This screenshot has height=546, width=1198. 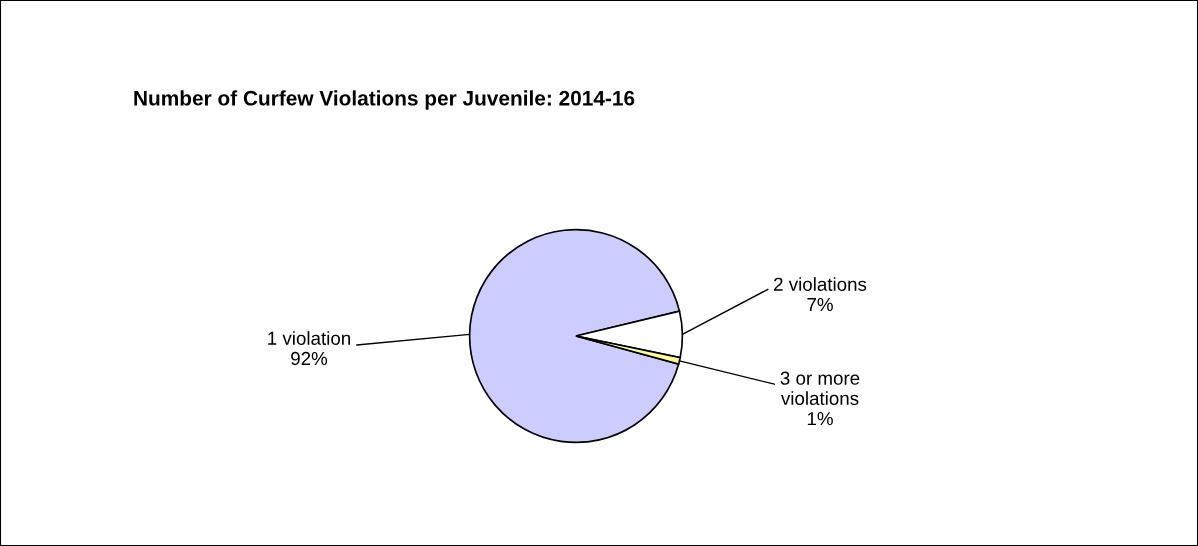 I want to click on chart-title: Number of Curfew Violations per Juvenile: 2014-16, so click(x=384, y=100).